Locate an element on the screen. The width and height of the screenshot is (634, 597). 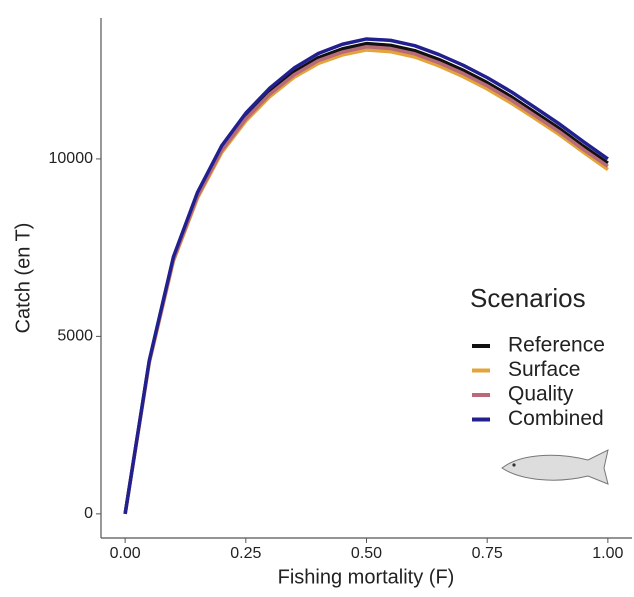
x-tick-label: 0.25 is located at coordinates (245, 553).